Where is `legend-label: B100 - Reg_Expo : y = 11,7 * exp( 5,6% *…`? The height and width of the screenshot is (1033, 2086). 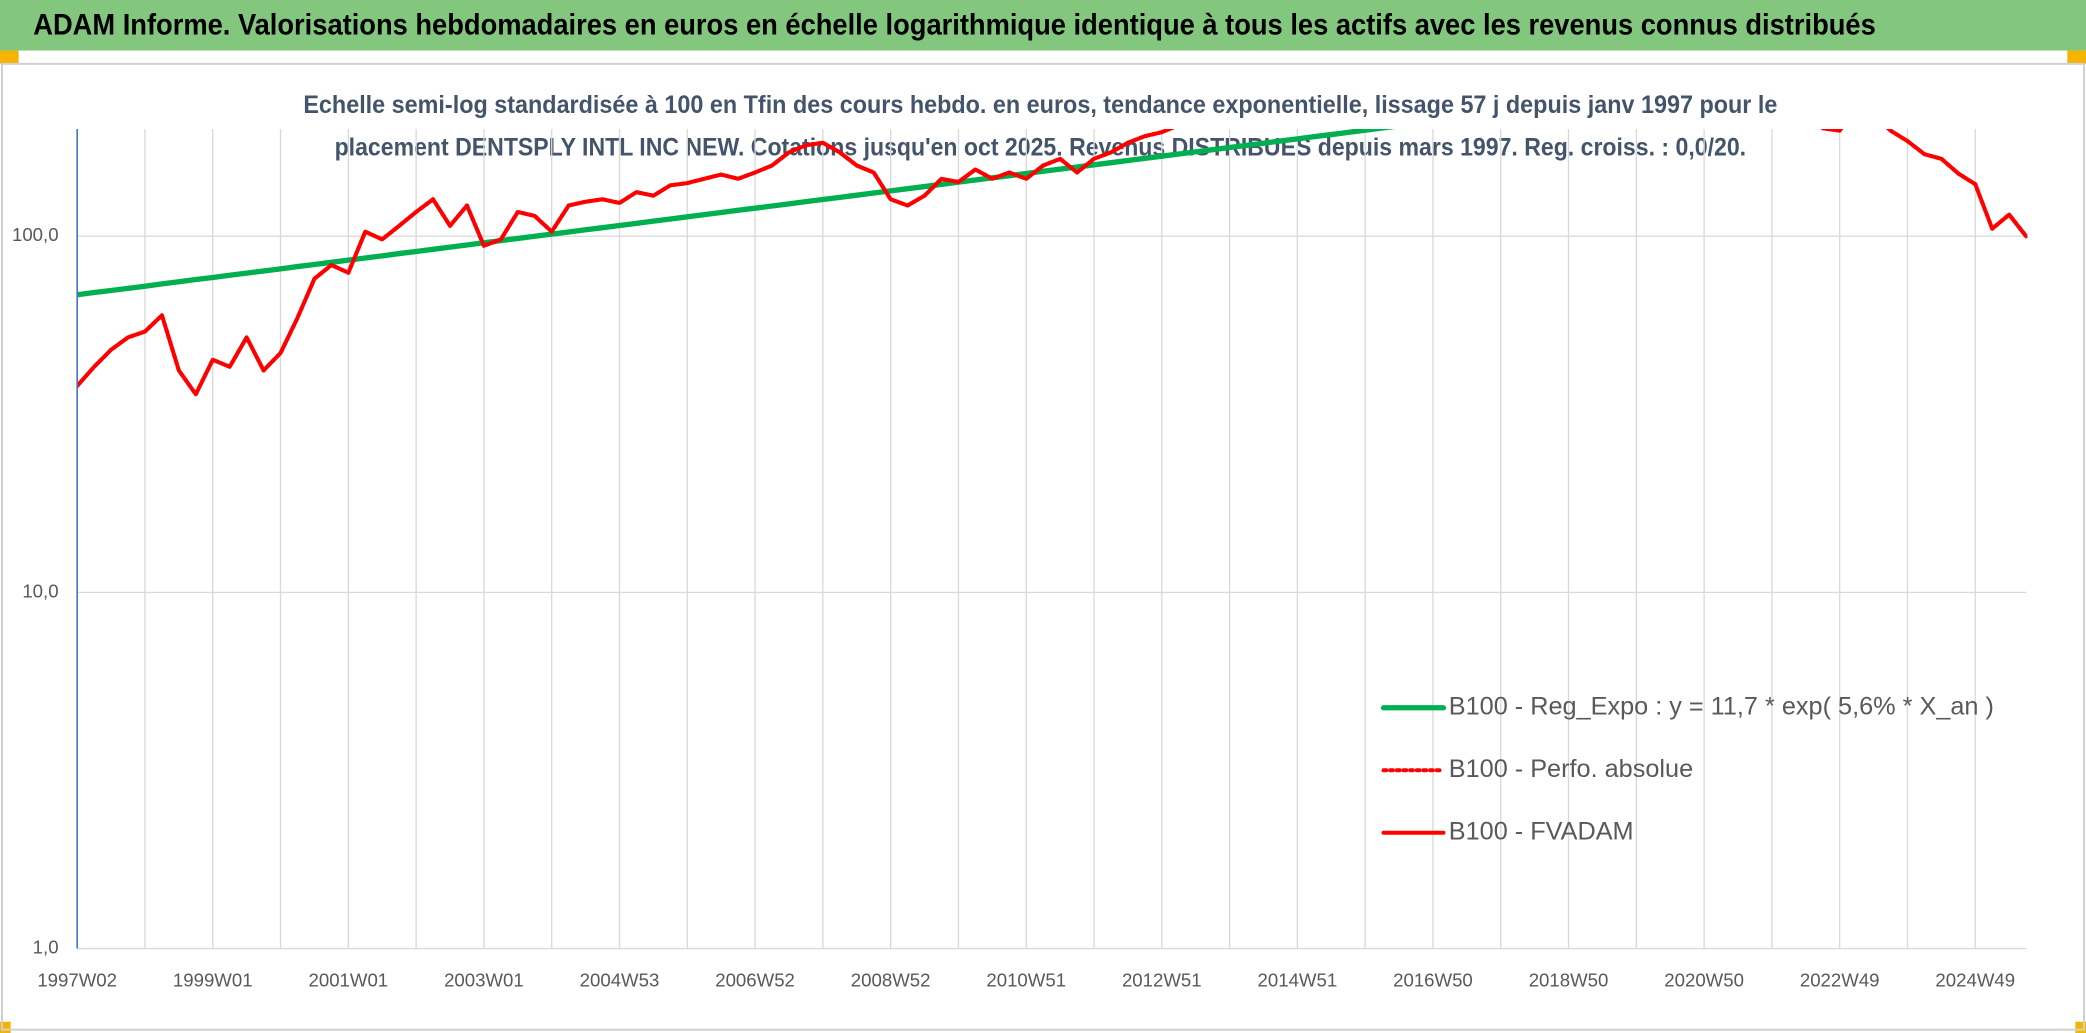
legend-label: B100 - Reg_Expo : y = 11,7 * exp( 5,6% *… is located at coordinates (1721, 706).